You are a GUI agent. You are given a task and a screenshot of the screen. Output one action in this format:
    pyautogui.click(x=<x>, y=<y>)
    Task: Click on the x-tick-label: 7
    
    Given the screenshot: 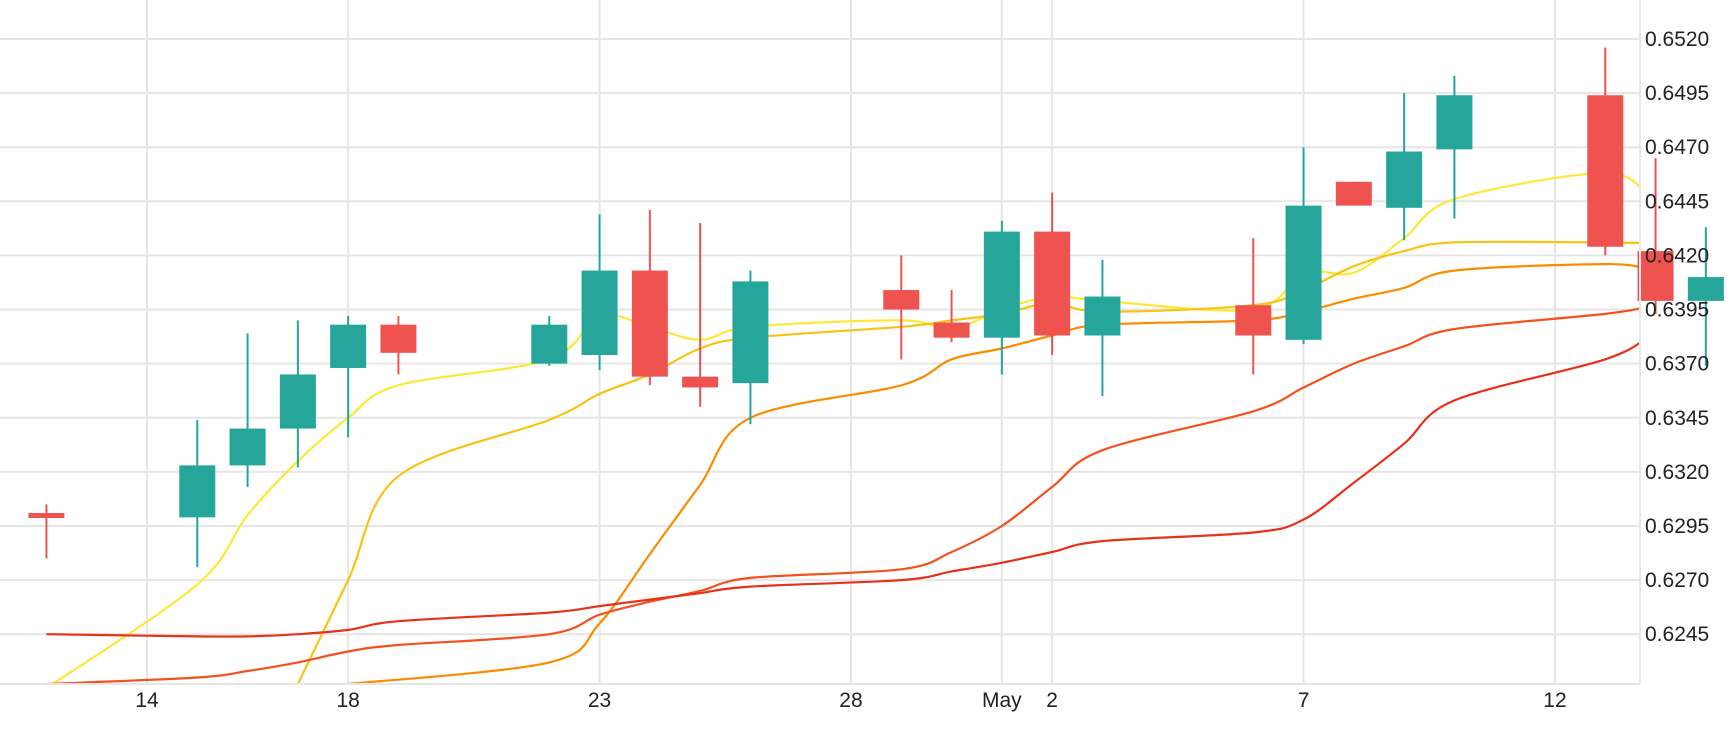 What is the action you would take?
    pyautogui.click(x=1304, y=700)
    